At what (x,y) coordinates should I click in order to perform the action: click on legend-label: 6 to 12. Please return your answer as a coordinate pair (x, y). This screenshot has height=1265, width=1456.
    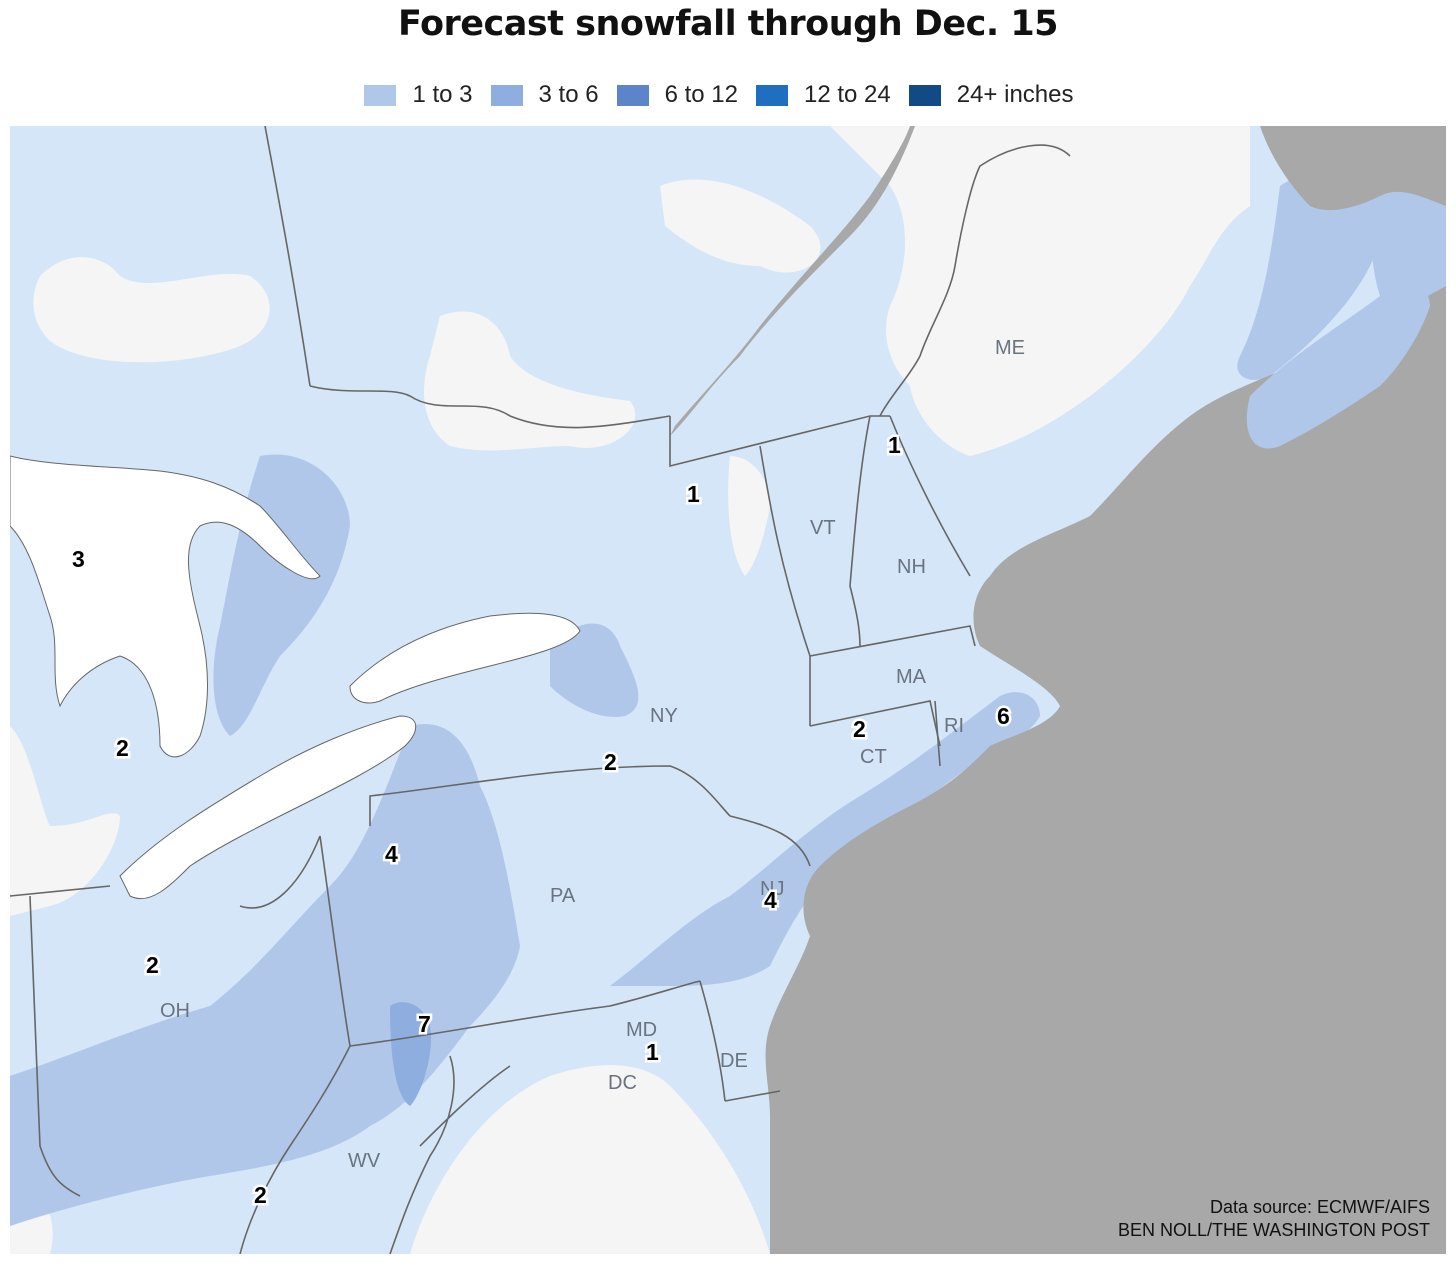
    Looking at the image, I should click on (701, 94).